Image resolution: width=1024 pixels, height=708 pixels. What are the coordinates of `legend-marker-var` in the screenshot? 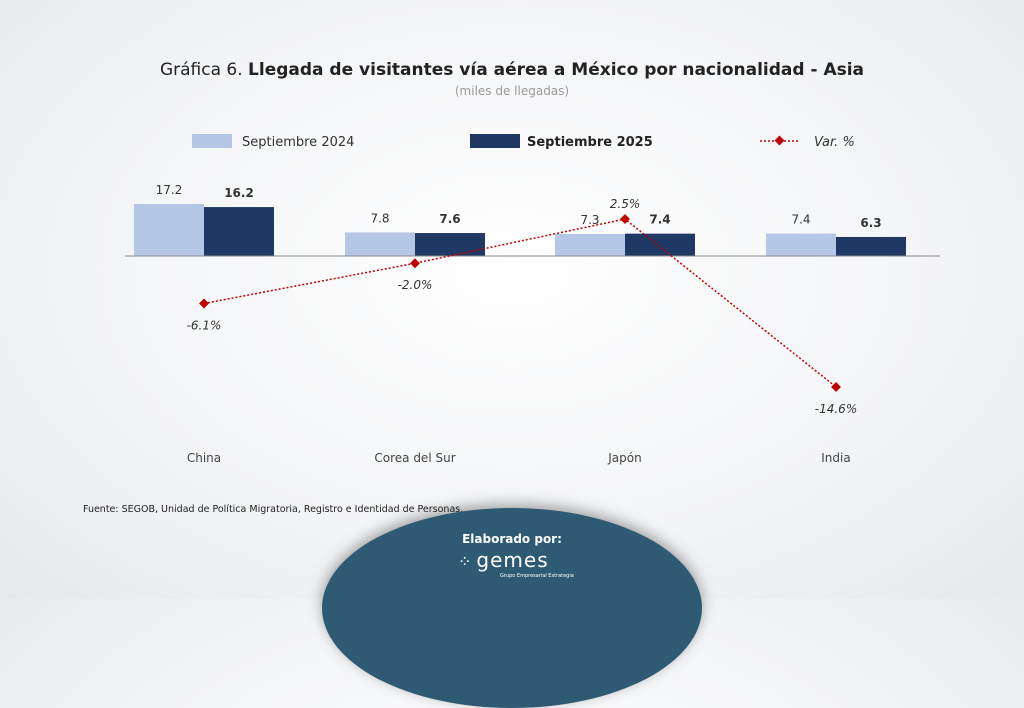 It's located at (779, 140).